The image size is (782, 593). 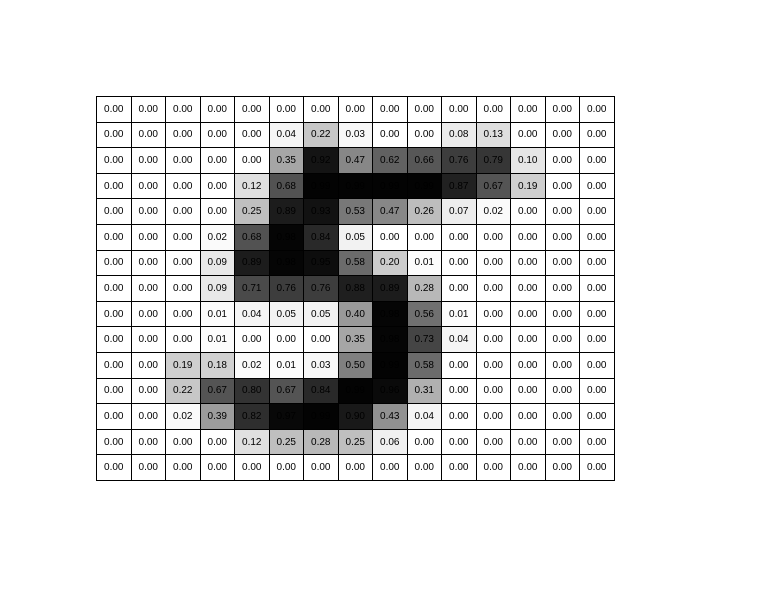 What do you see at coordinates (493, 135) in the screenshot?
I see `heatmap-cell: 0.13` at bounding box center [493, 135].